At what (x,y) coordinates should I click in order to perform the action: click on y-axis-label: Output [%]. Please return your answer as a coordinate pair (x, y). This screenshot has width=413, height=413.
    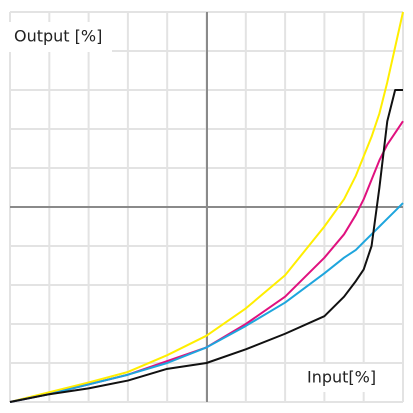
    Looking at the image, I should click on (58, 36).